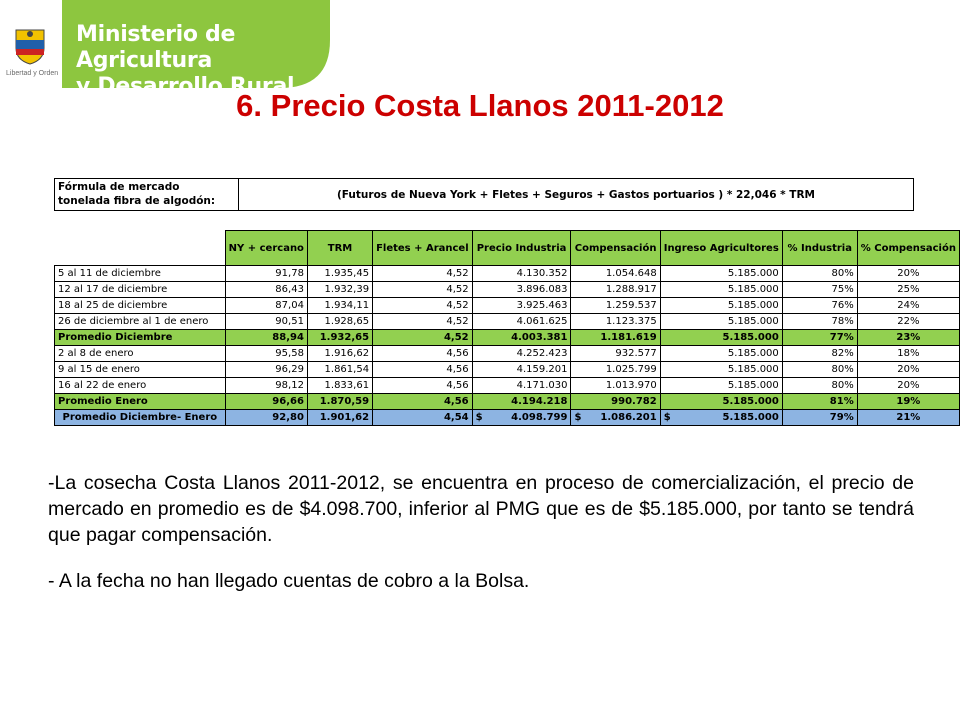  I want to click on cell-ny: 96,66, so click(266, 401).